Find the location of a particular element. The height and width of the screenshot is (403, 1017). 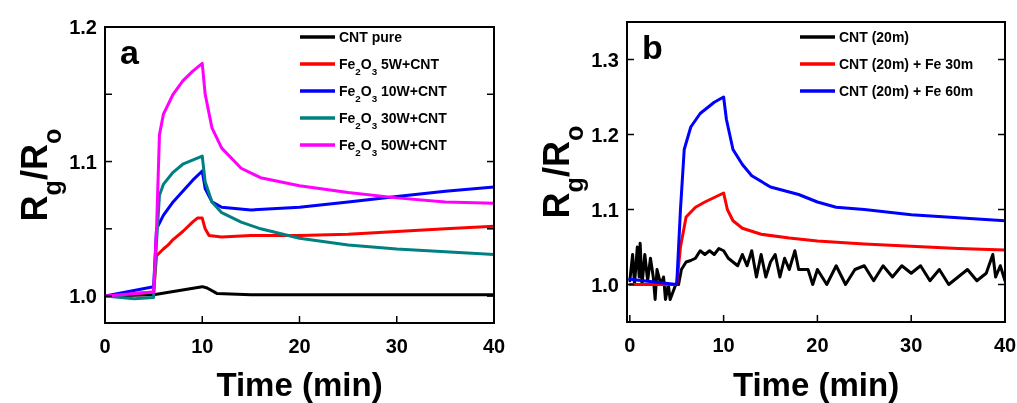

legend-label: Fe$_{2}$O$_{3}$ 10W+CNT is located at coordinates (393, 93).